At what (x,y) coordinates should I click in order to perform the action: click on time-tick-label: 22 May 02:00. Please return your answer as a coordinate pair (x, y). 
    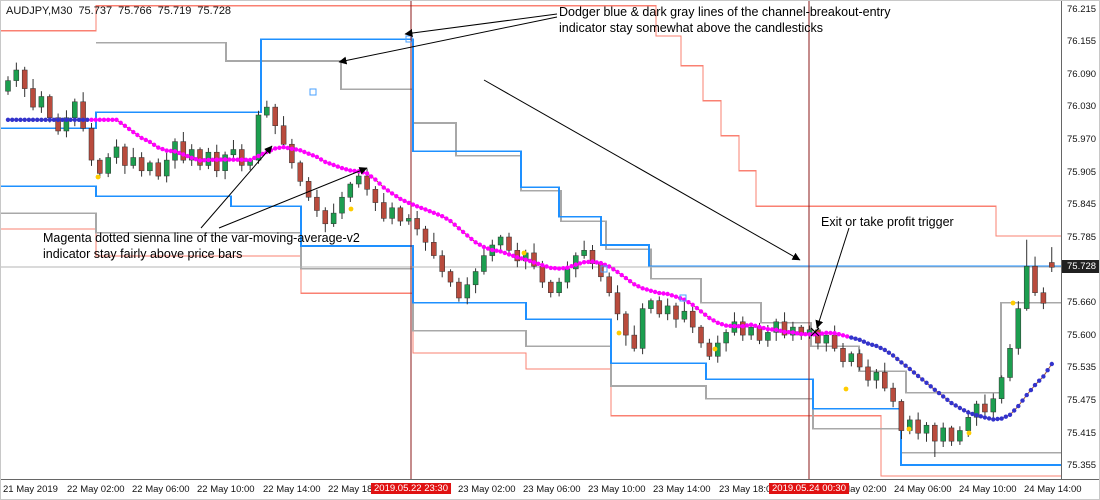
    Looking at the image, I should click on (96, 489).